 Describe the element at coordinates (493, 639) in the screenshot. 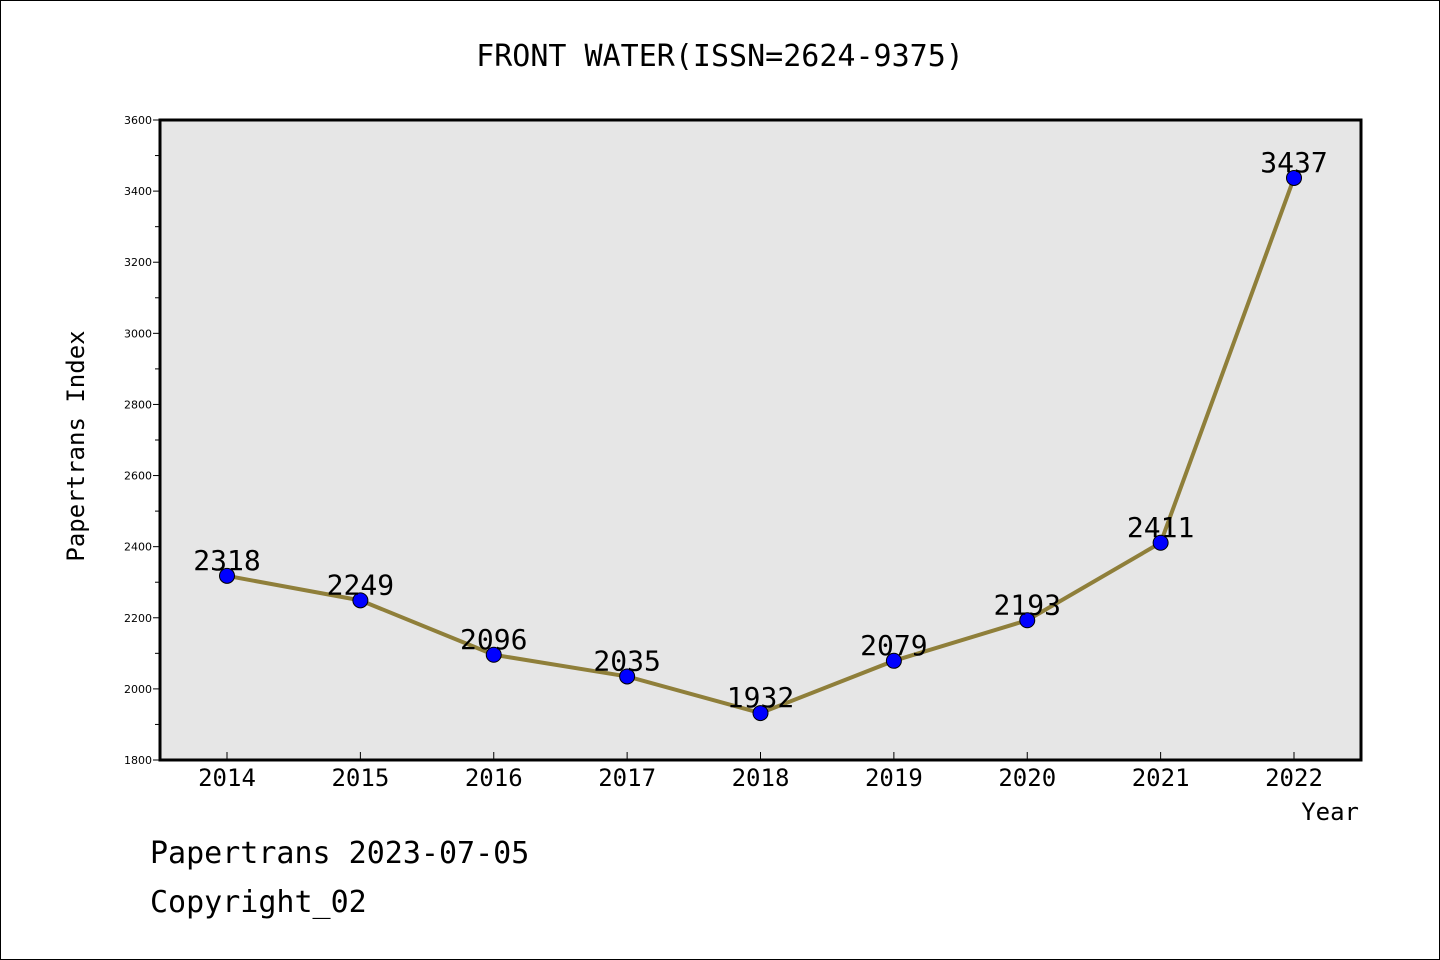

I see `data-label: 2096` at that location.